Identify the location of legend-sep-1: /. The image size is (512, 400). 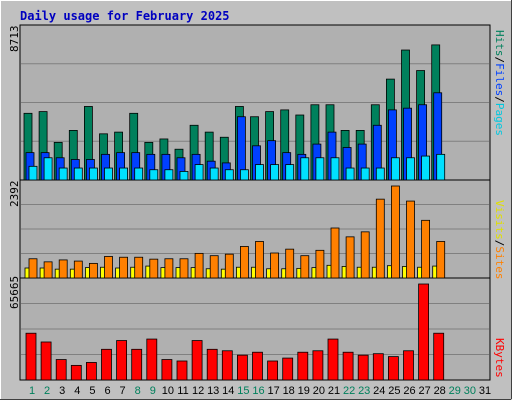
(499, 60).